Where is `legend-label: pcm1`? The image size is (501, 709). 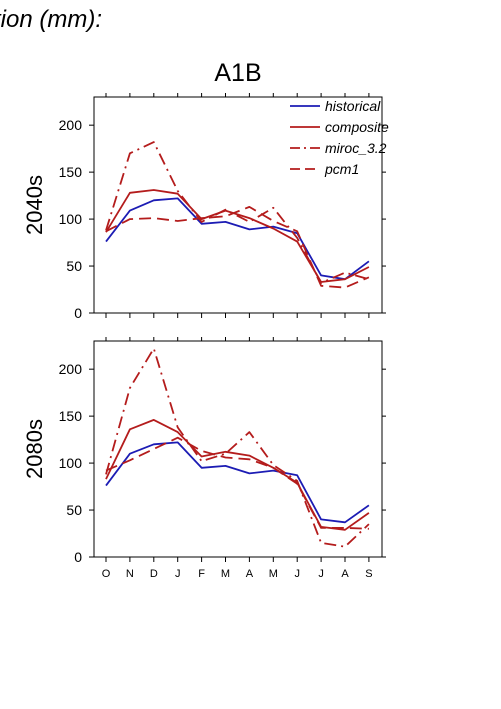 legend-label: pcm1 is located at coordinates (341, 169).